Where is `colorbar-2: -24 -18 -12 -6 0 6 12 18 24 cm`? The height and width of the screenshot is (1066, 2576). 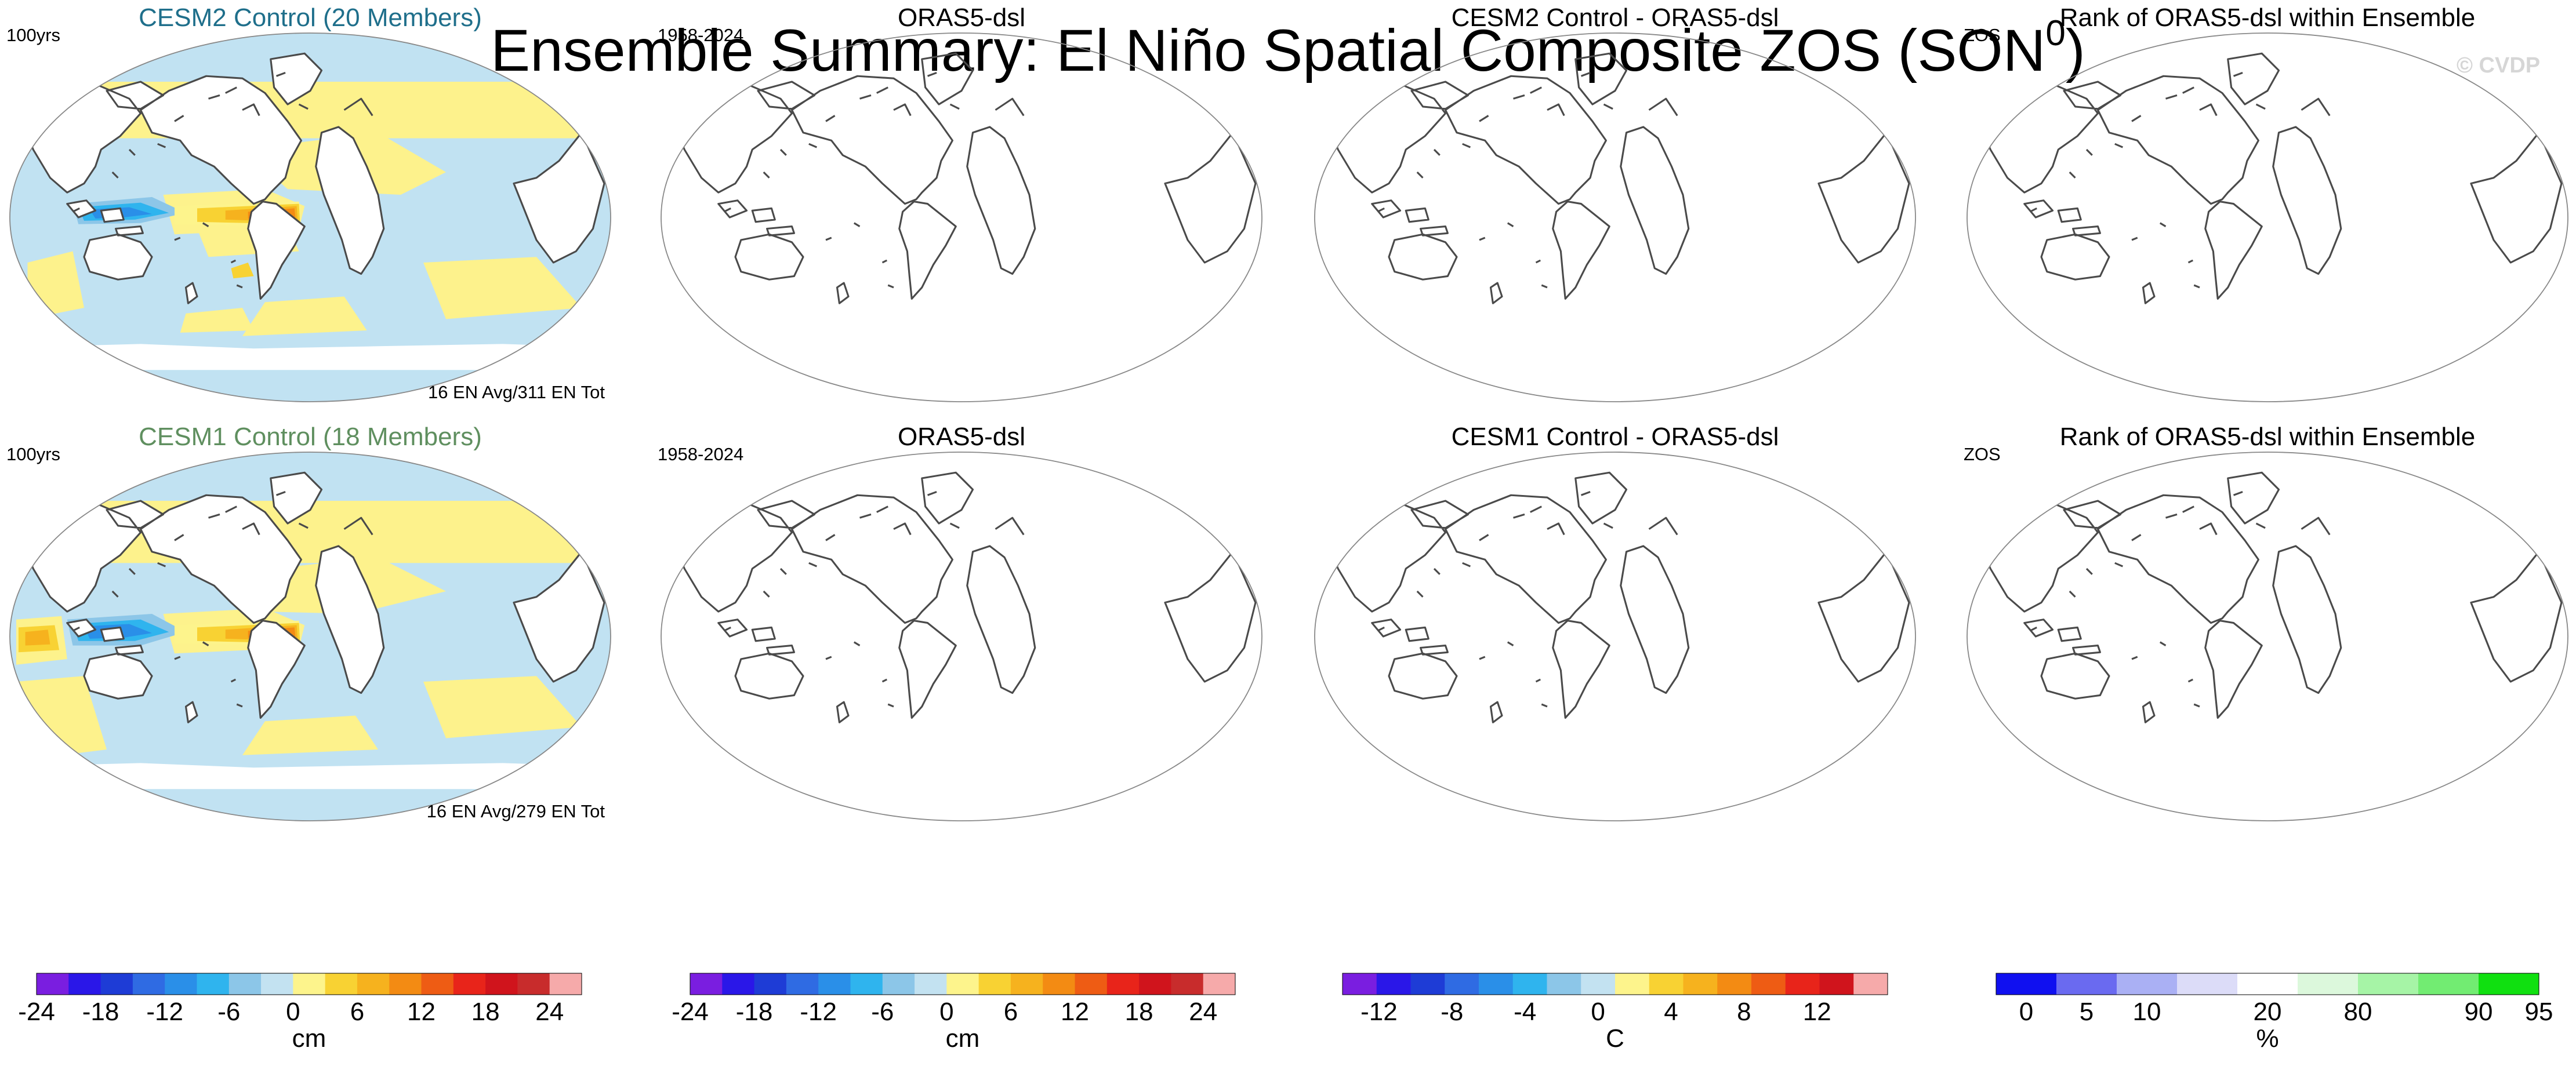 colorbar-2: -24 -18 -12 -6 0 6 12 18 24 cm is located at coordinates (954, 1013).